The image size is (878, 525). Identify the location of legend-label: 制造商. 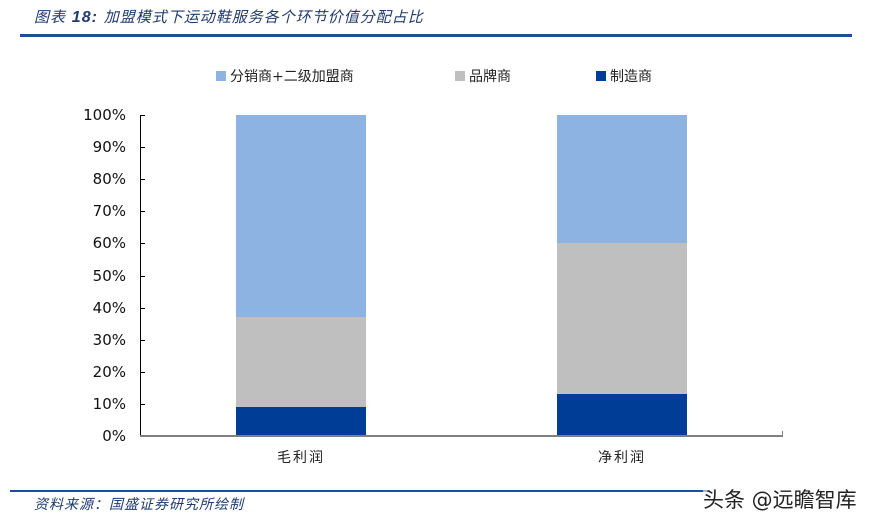
(631, 77).